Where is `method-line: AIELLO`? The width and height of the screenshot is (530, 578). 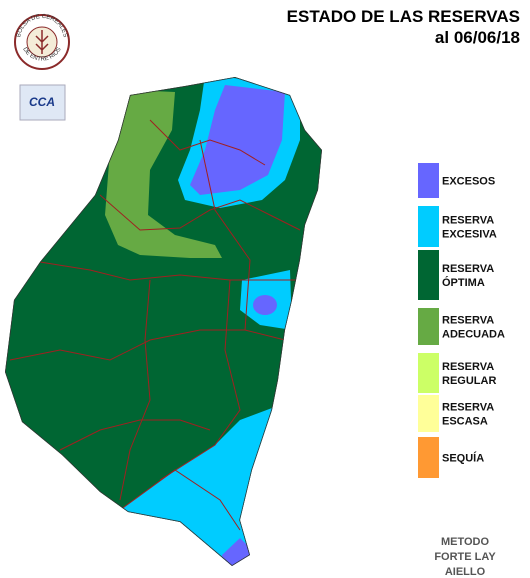
method-line: AIELLO is located at coordinates (465, 572).